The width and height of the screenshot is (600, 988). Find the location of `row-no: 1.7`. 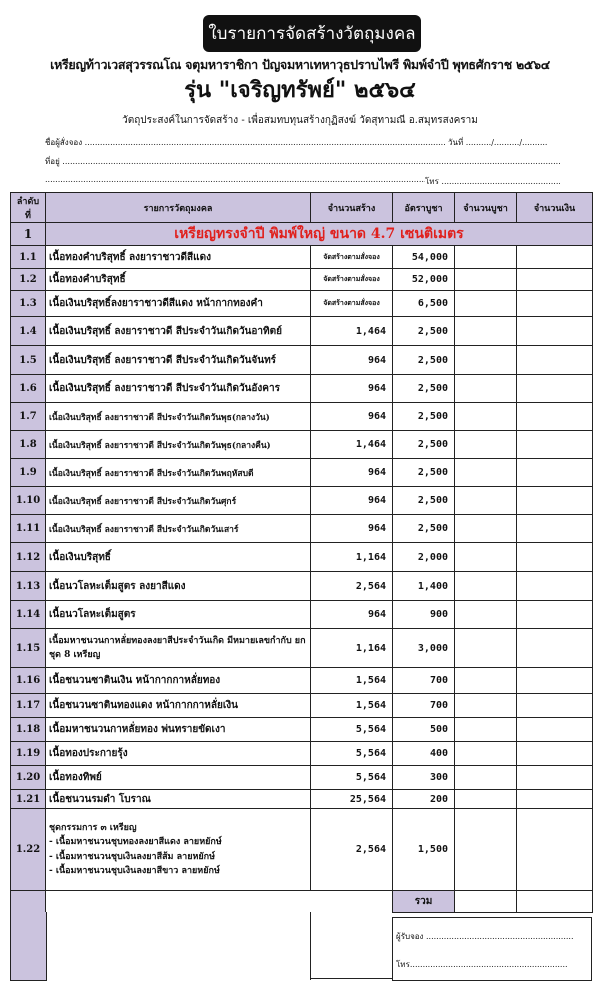

row-no: 1.7 is located at coordinates (28, 416).